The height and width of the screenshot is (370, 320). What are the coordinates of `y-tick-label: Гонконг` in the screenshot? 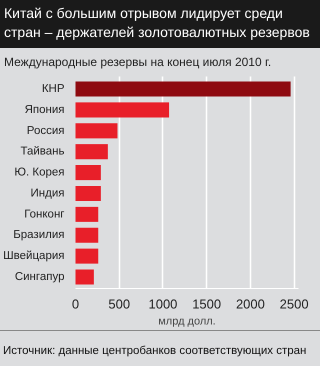 It's located at (44, 214).